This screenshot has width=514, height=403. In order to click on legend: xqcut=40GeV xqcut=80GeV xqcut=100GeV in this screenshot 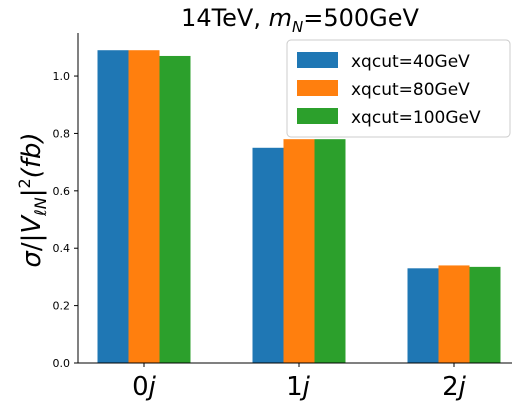, I will do `click(398, 88)`.